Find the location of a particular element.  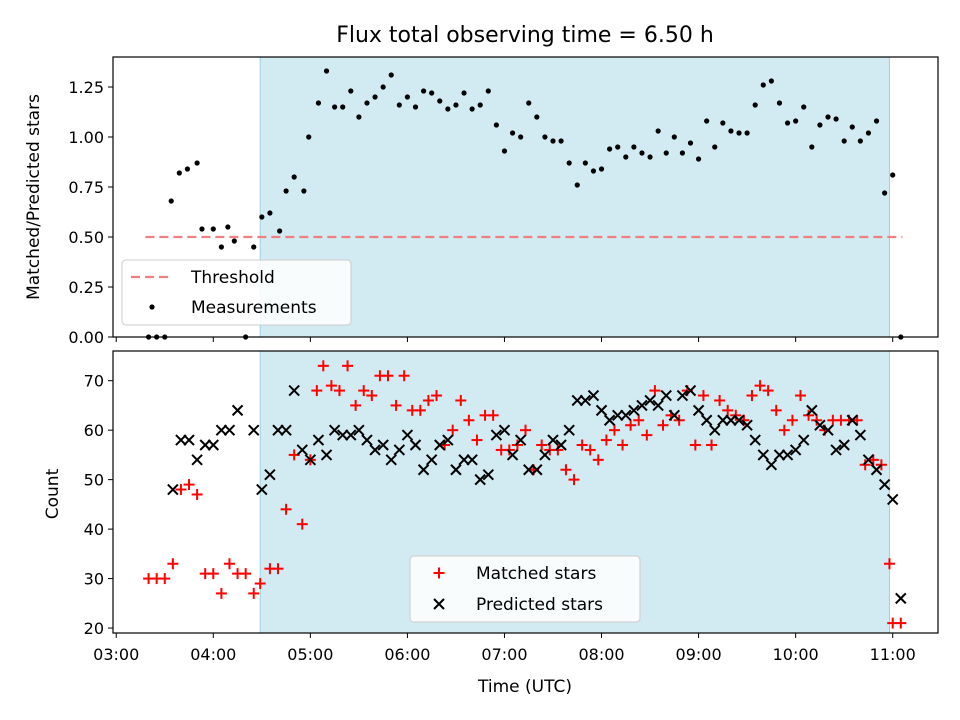

y-tick-label: 0.00 is located at coordinates (86, 337).